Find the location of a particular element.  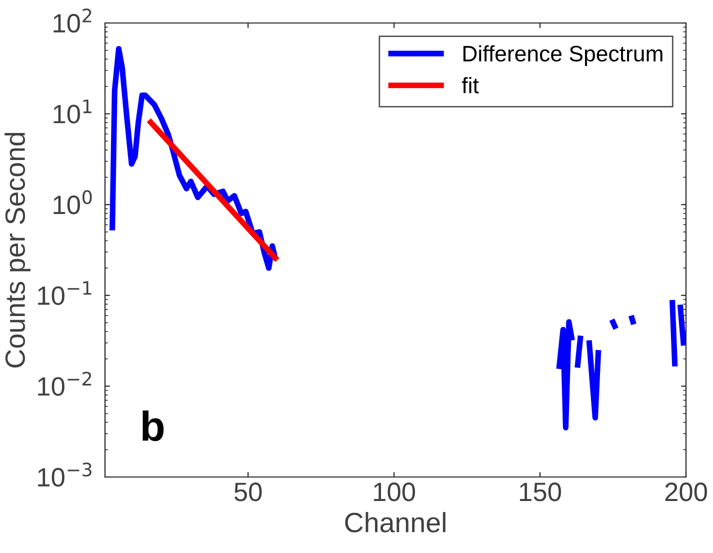

legend-label: fit is located at coordinates (470, 85).